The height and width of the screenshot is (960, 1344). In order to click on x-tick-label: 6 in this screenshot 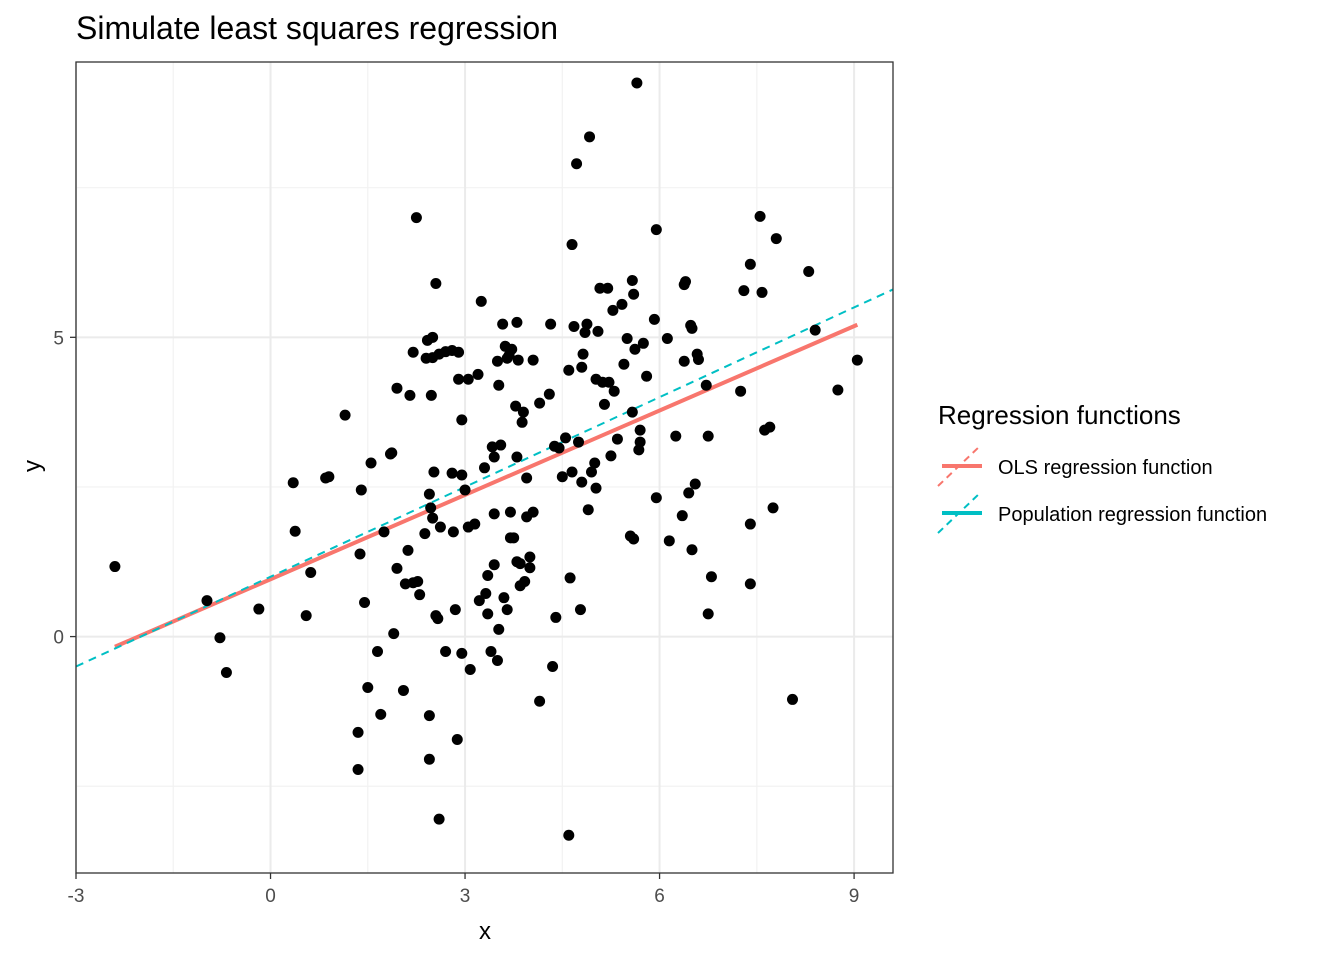, I will do `click(659, 896)`.